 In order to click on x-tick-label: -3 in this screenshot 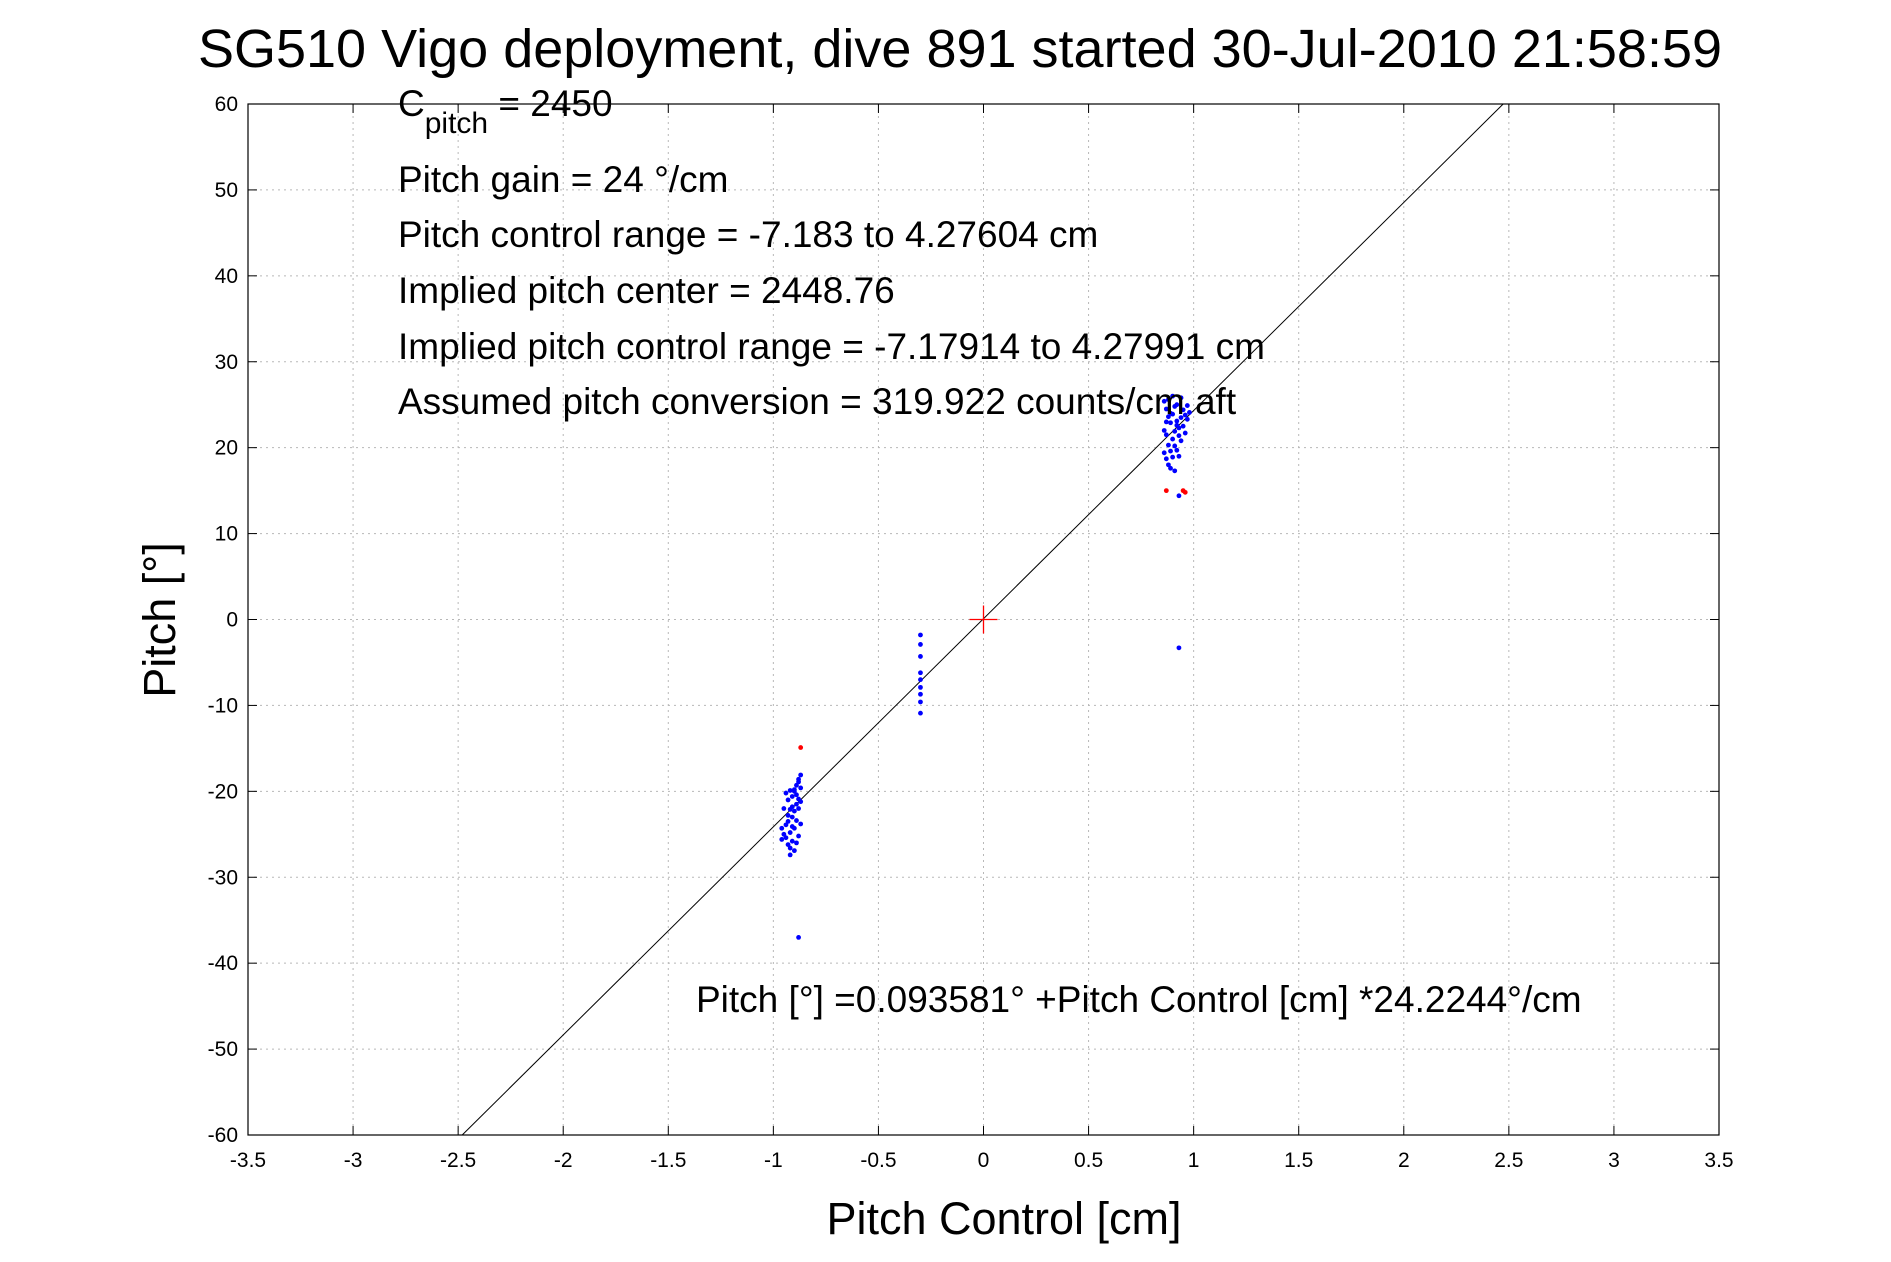, I will do `click(353, 1160)`.